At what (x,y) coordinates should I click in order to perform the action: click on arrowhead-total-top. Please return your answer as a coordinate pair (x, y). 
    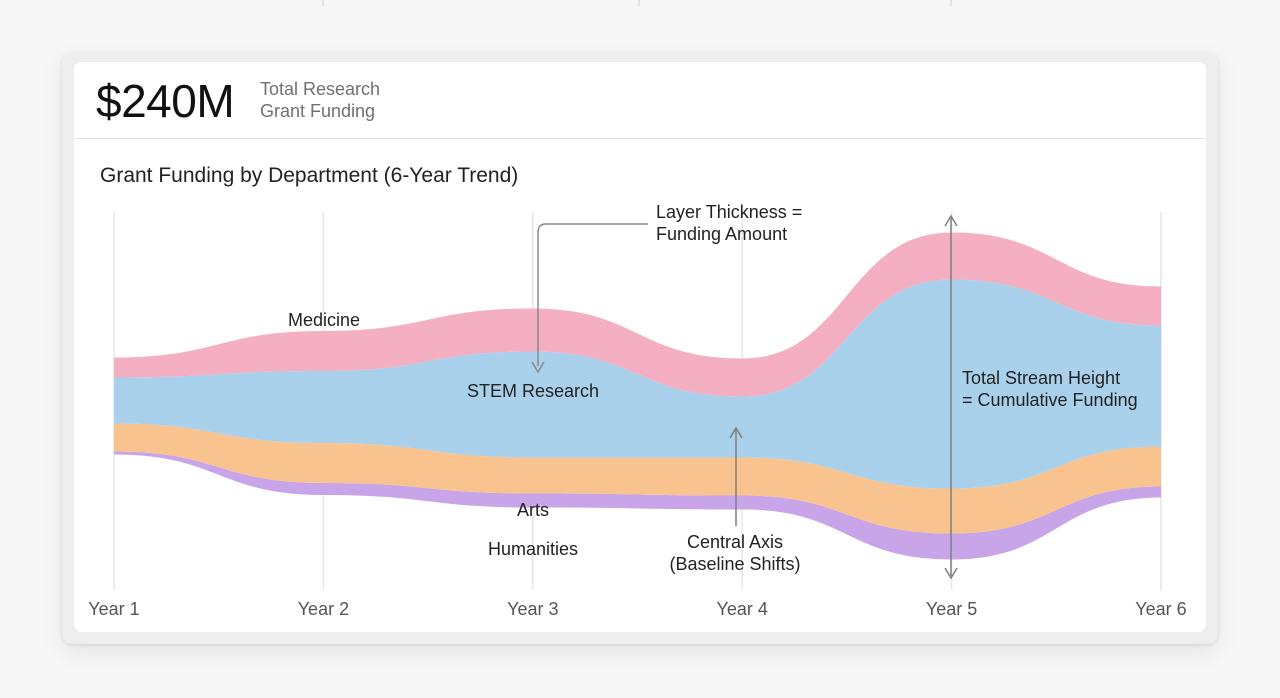
    Looking at the image, I should click on (951, 220).